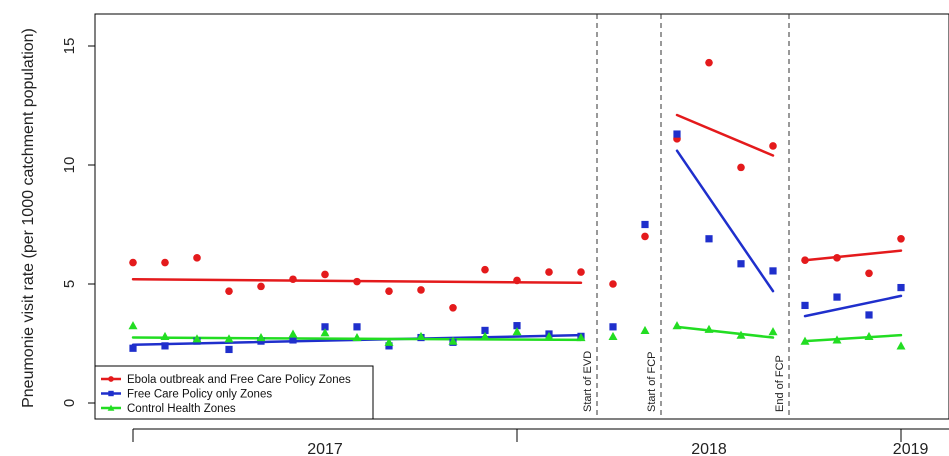 The height and width of the screenshot is (456, 949). I want to click on y-tick-label: 15, so click(69, 46).